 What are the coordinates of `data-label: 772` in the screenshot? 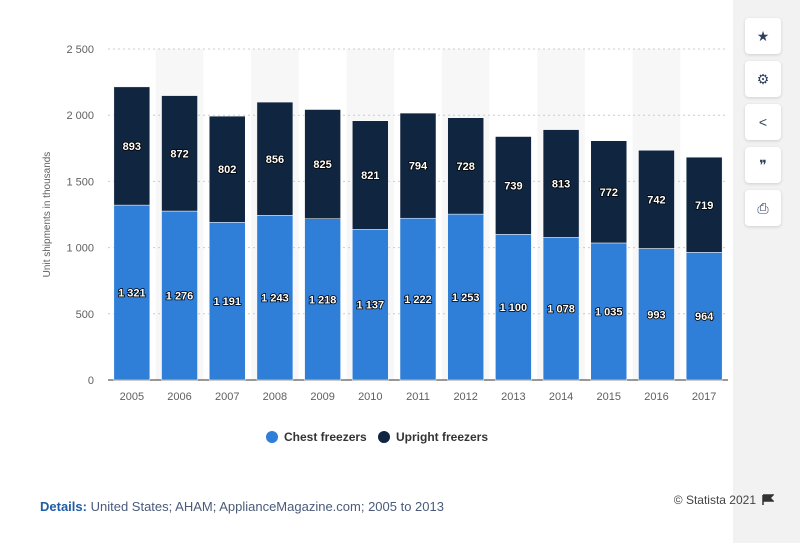 It's located at (609, 193).